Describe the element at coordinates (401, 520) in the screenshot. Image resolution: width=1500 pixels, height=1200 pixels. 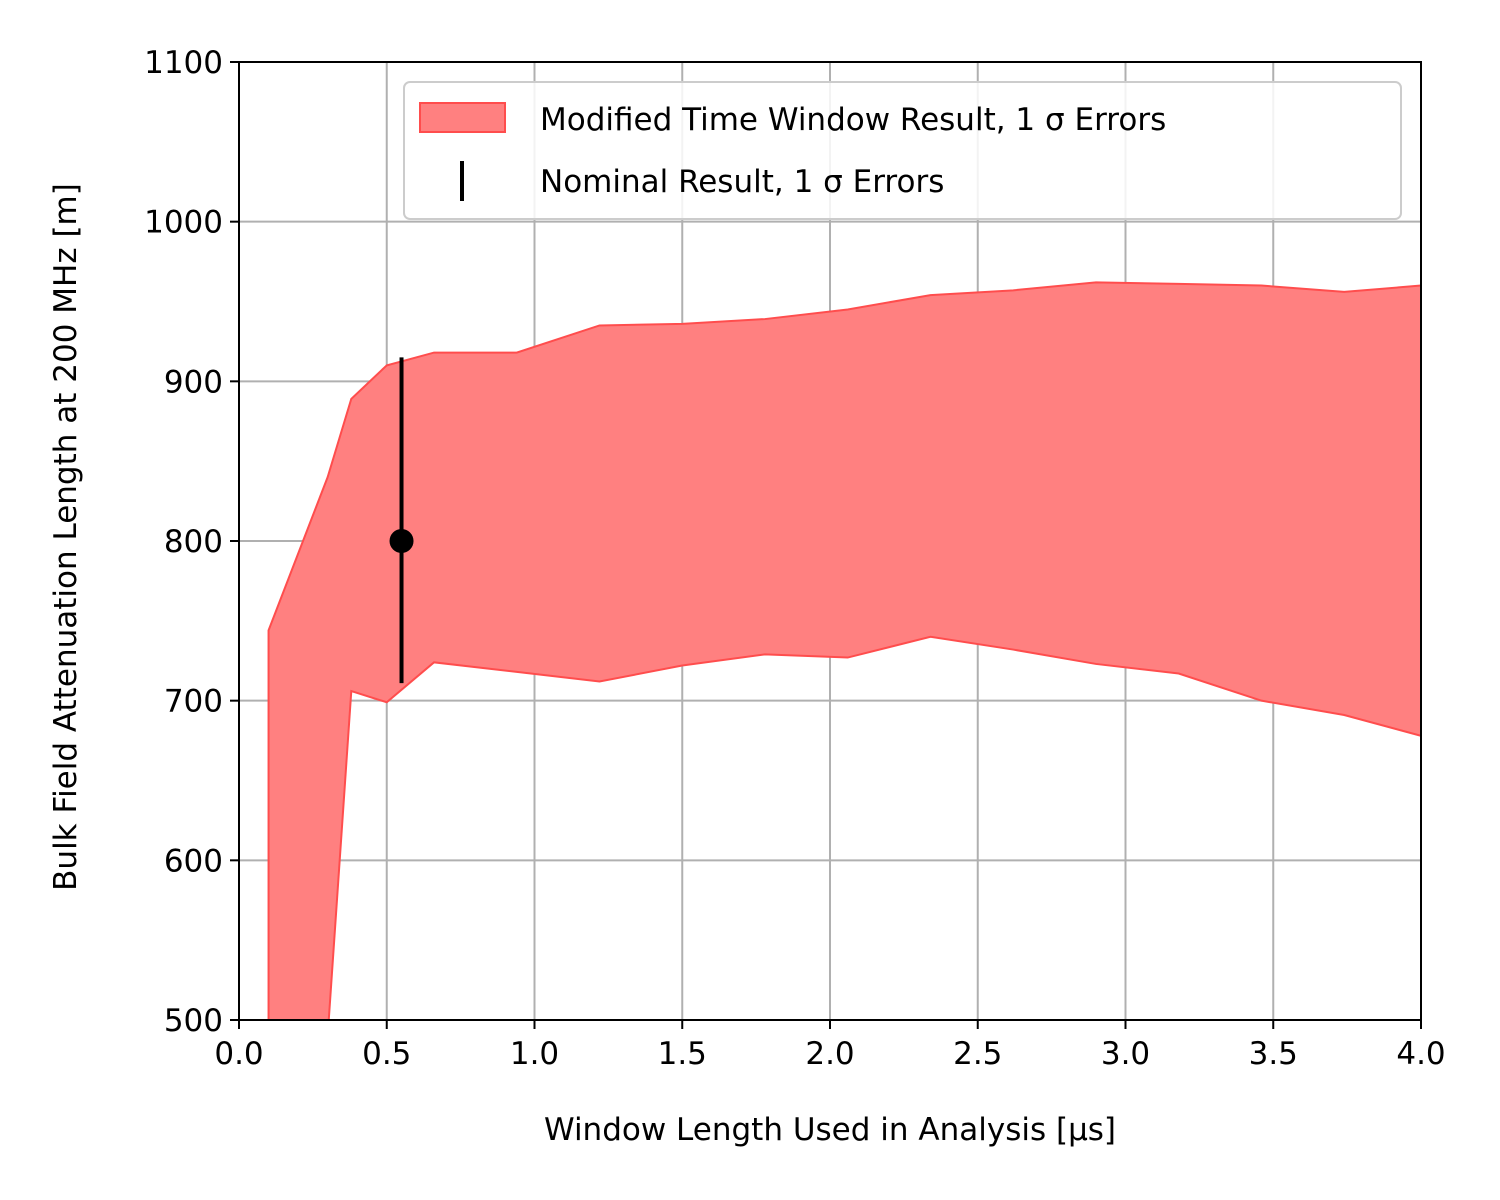
I see `point-layer` at that location.